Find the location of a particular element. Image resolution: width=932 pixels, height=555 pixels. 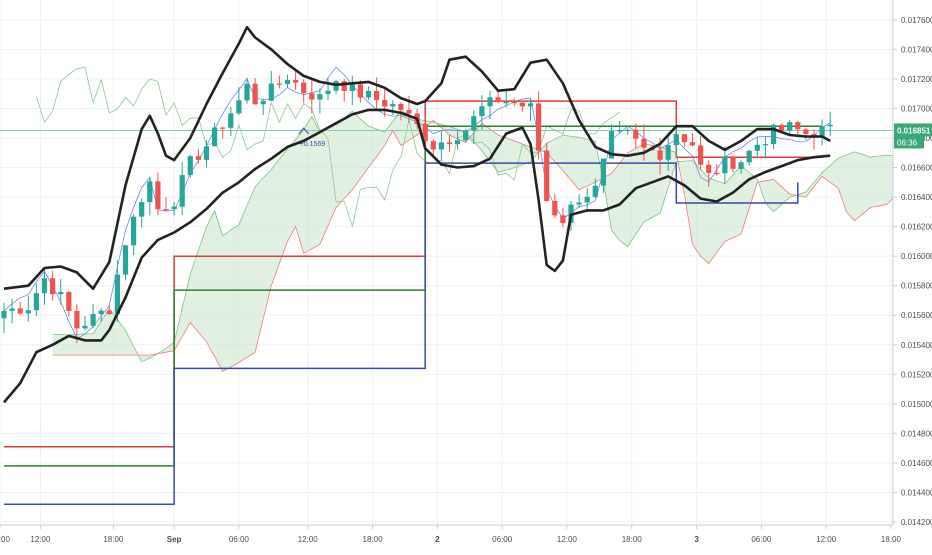

x-tick-label: 3 is located at coordinates (696, 539).